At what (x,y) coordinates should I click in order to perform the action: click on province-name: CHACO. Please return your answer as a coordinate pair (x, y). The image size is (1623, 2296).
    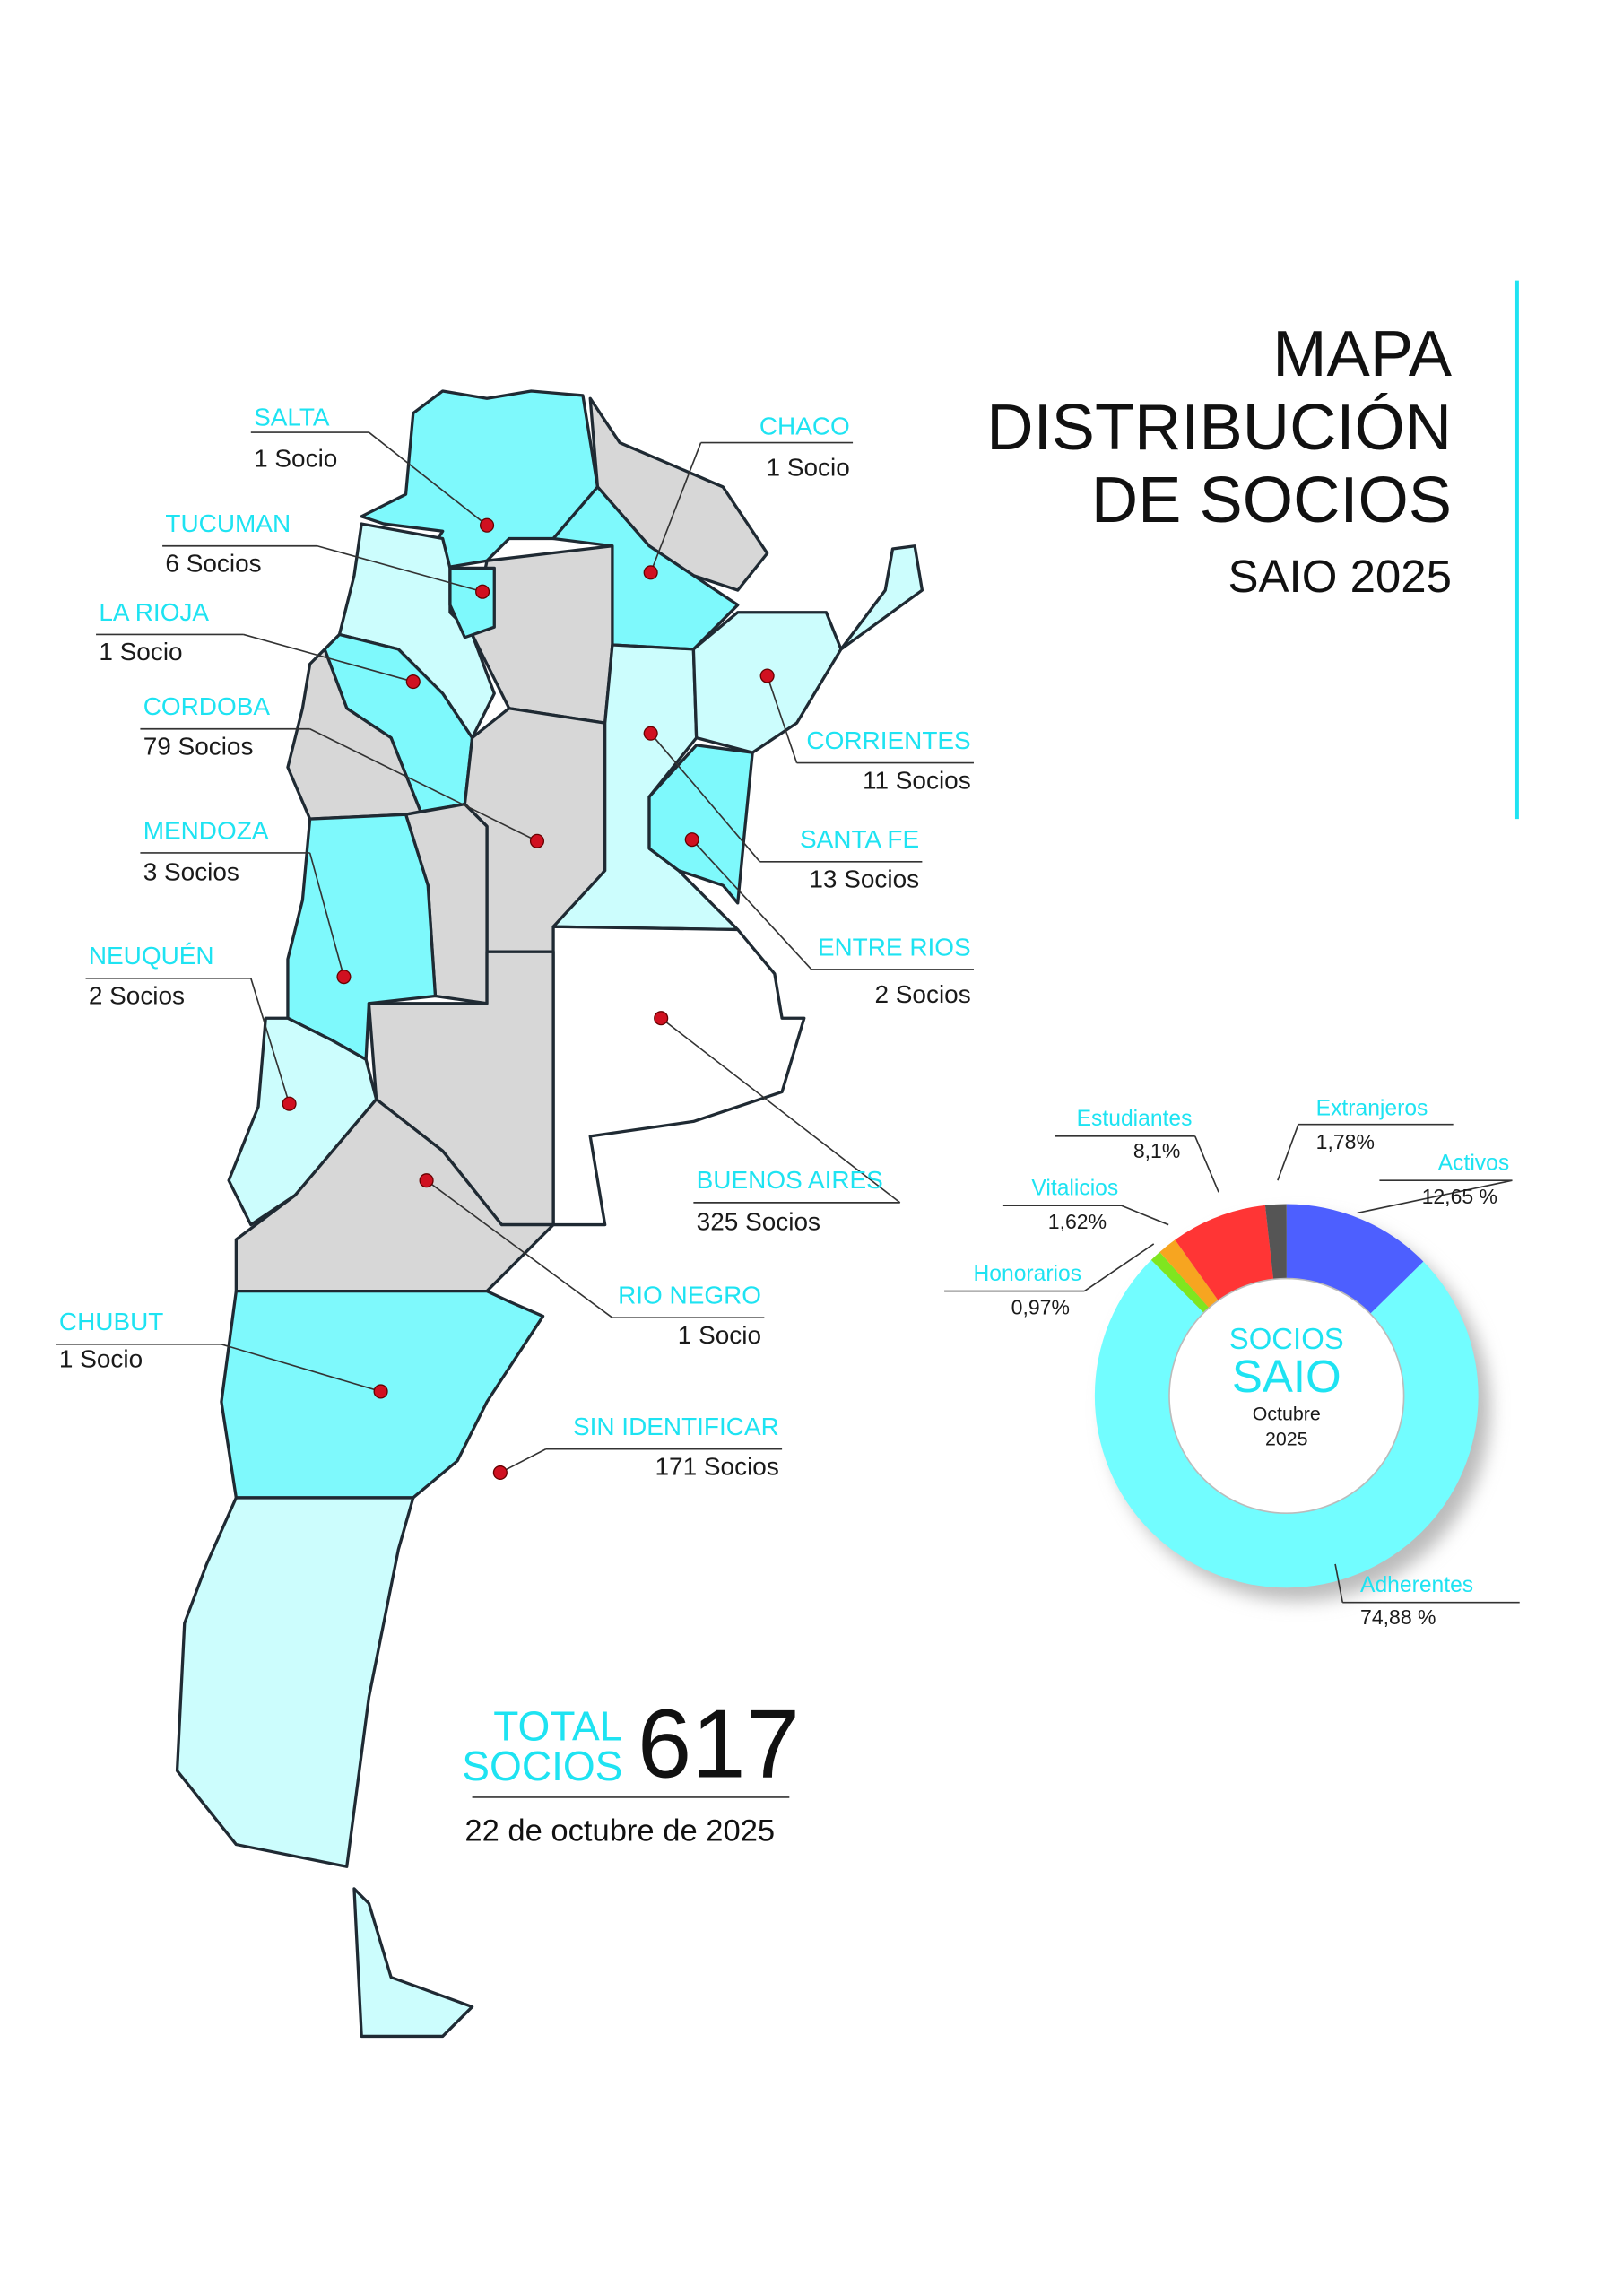
    Looking at the image, I should click on (804, 426).